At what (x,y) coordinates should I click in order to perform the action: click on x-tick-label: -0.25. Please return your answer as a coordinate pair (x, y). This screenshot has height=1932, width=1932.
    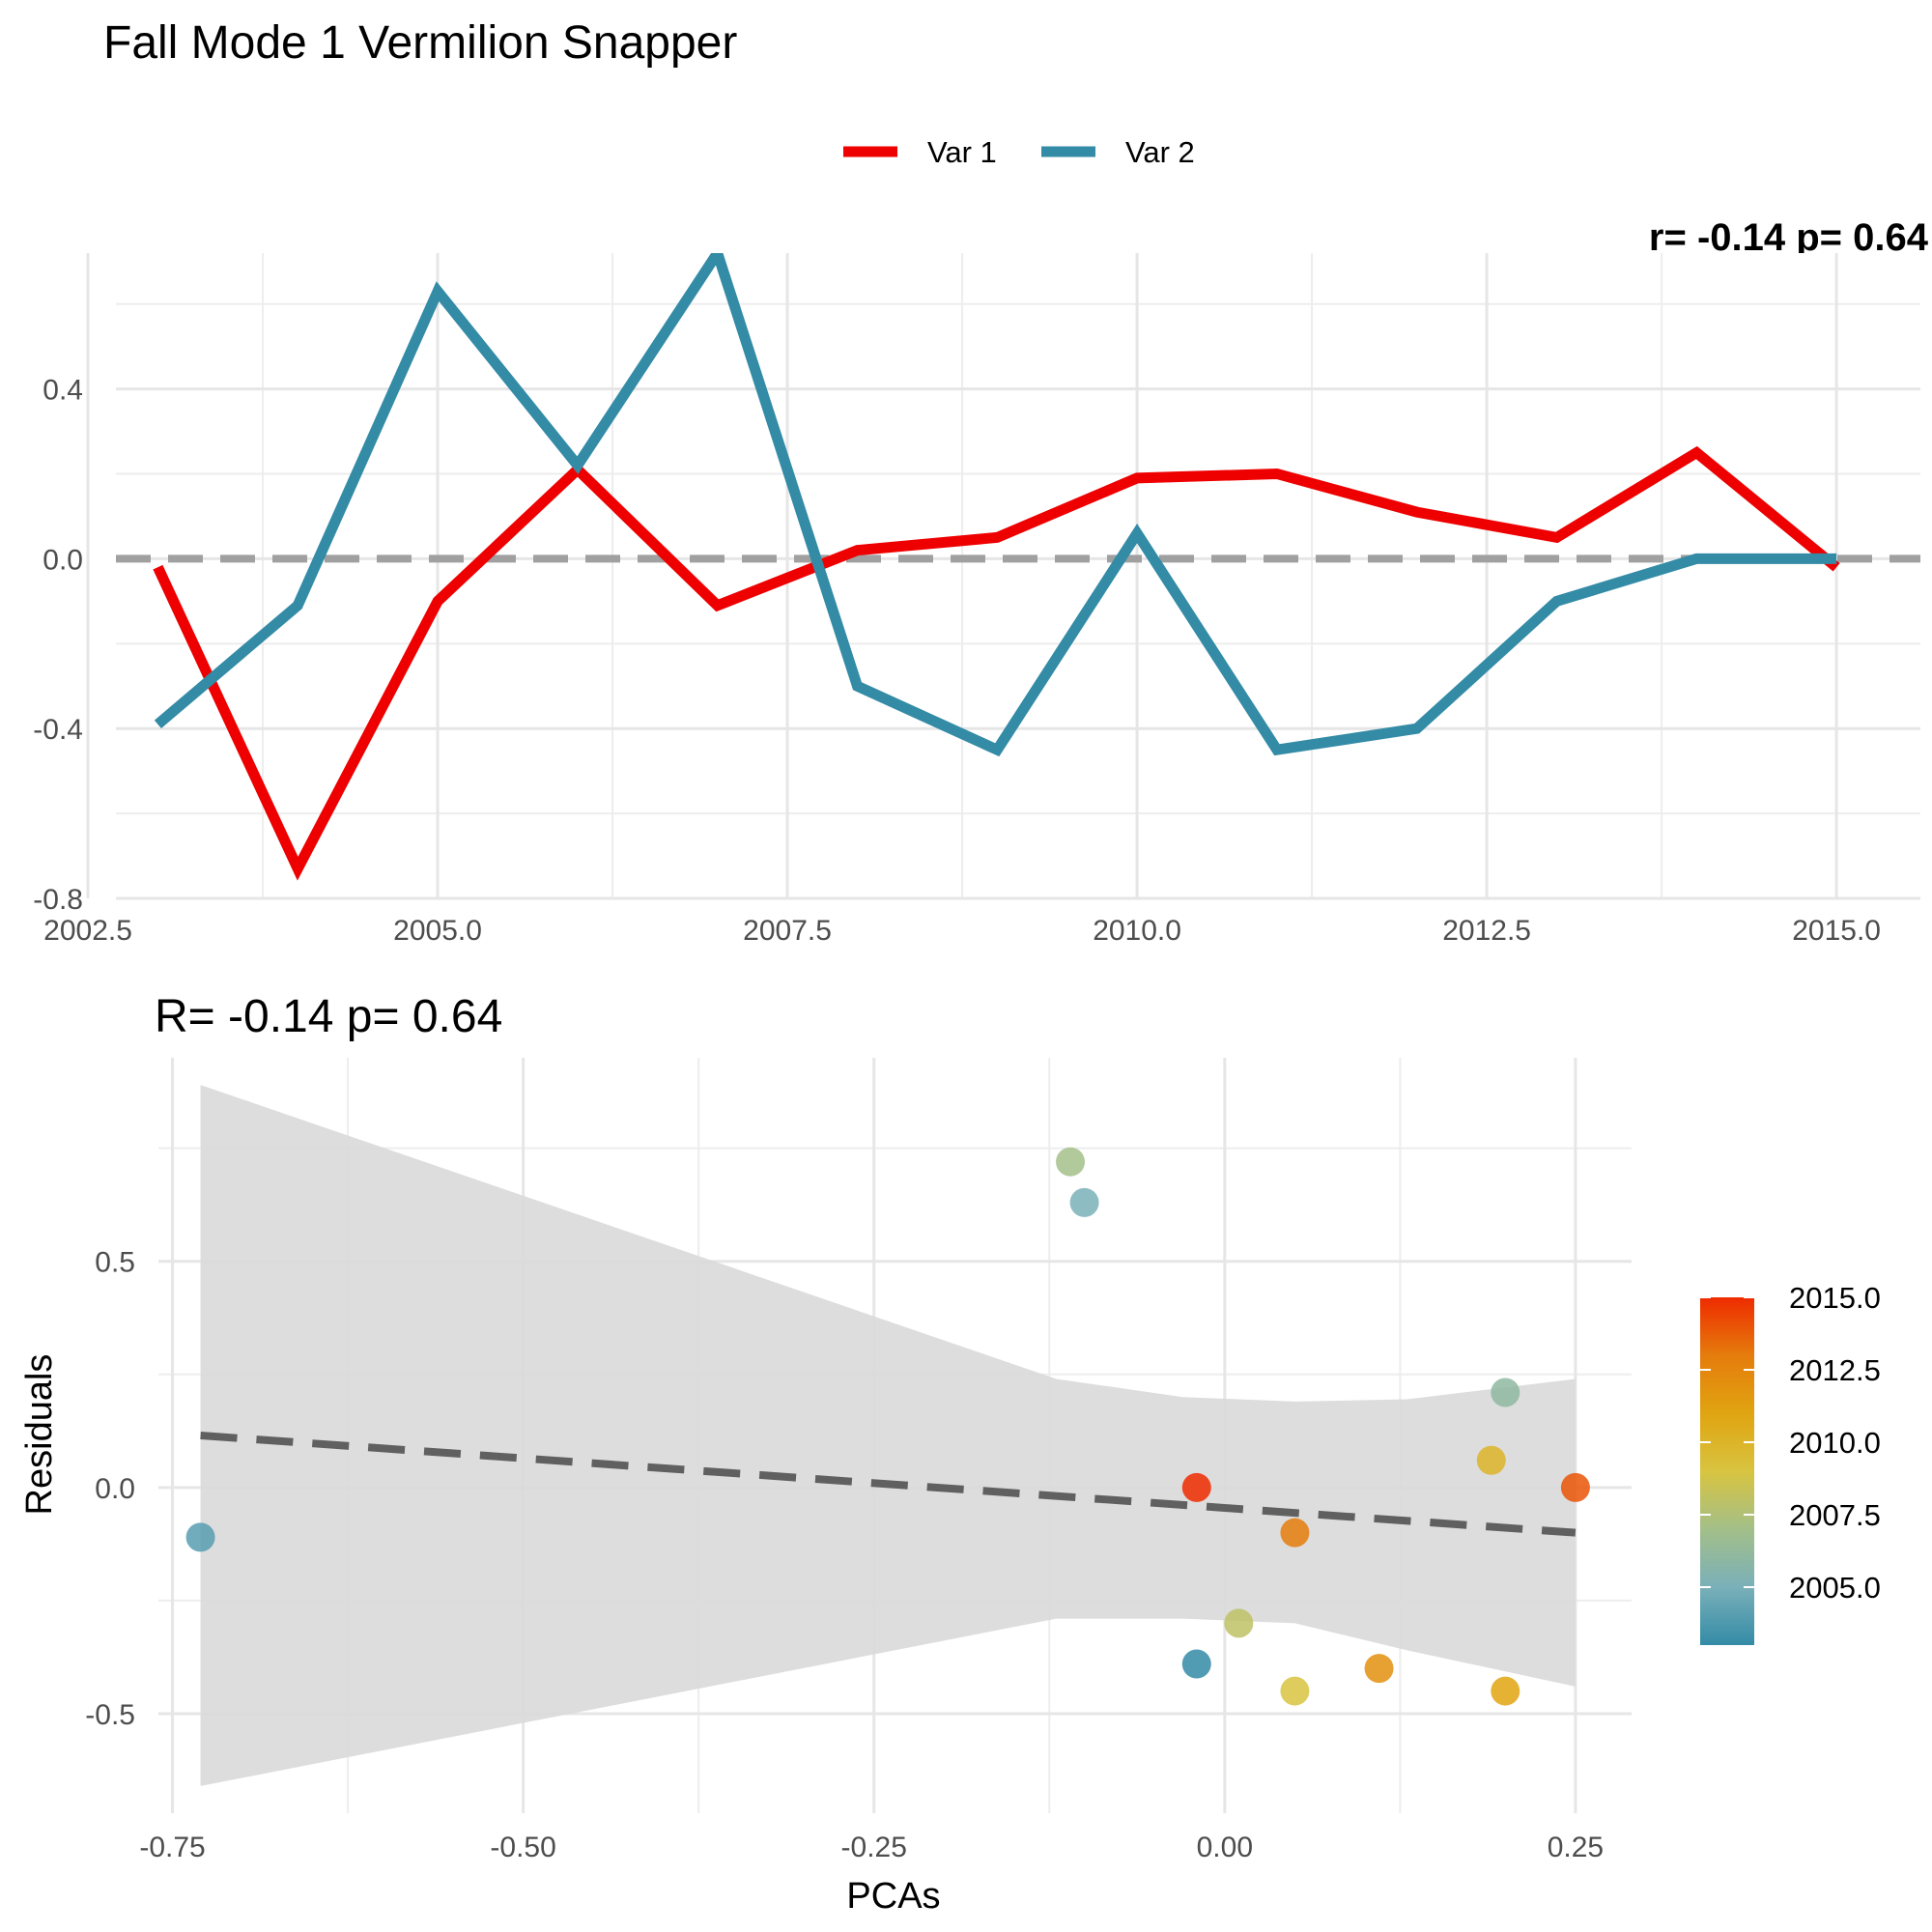
    Looking at the image, I should click on (874, 1847).